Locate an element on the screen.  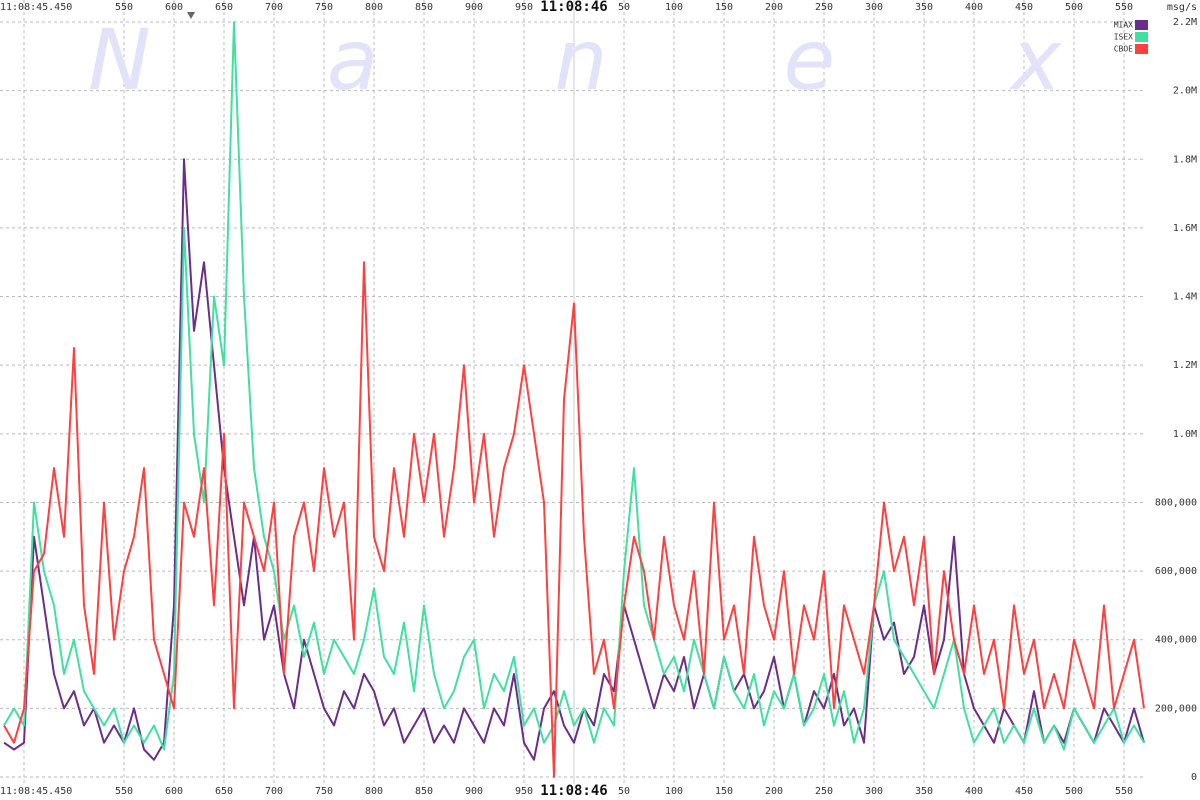
x-tick-label-bottom: 800 is located at coordinates (374, 791).